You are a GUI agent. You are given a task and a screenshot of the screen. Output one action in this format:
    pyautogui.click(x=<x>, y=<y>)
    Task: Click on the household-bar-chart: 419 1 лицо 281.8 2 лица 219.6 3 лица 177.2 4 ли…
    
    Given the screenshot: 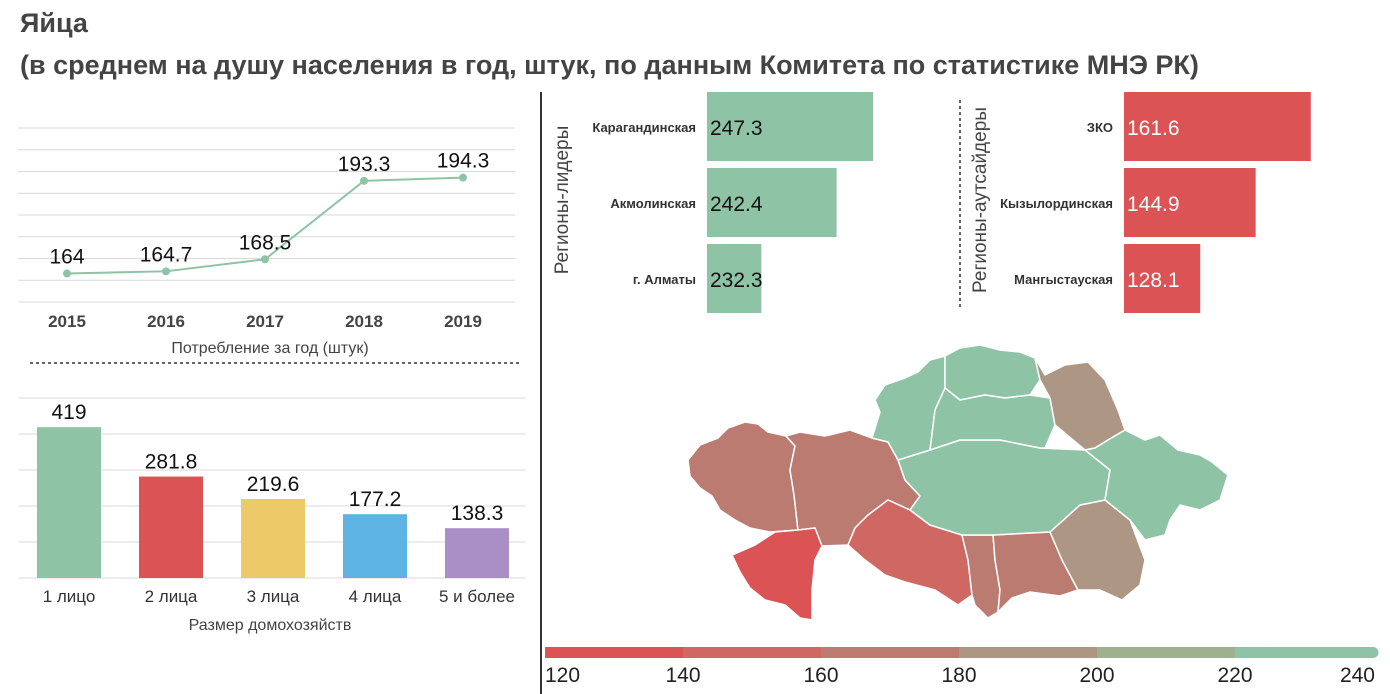 What is the action you would take?
    pyautogui.click(x=271, y=515)
    